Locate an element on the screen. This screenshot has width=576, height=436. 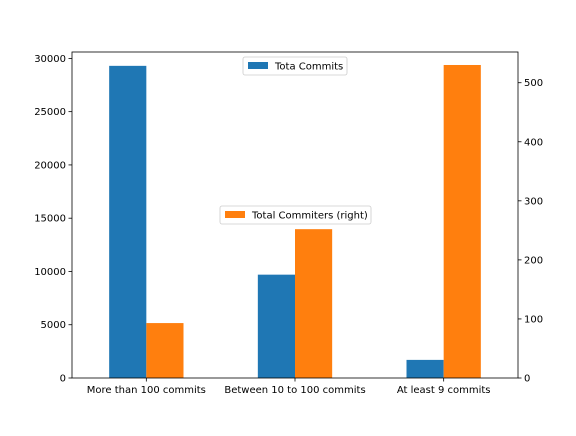
y-right-tick-label-0: 0 is located at coordinates (527, 379).